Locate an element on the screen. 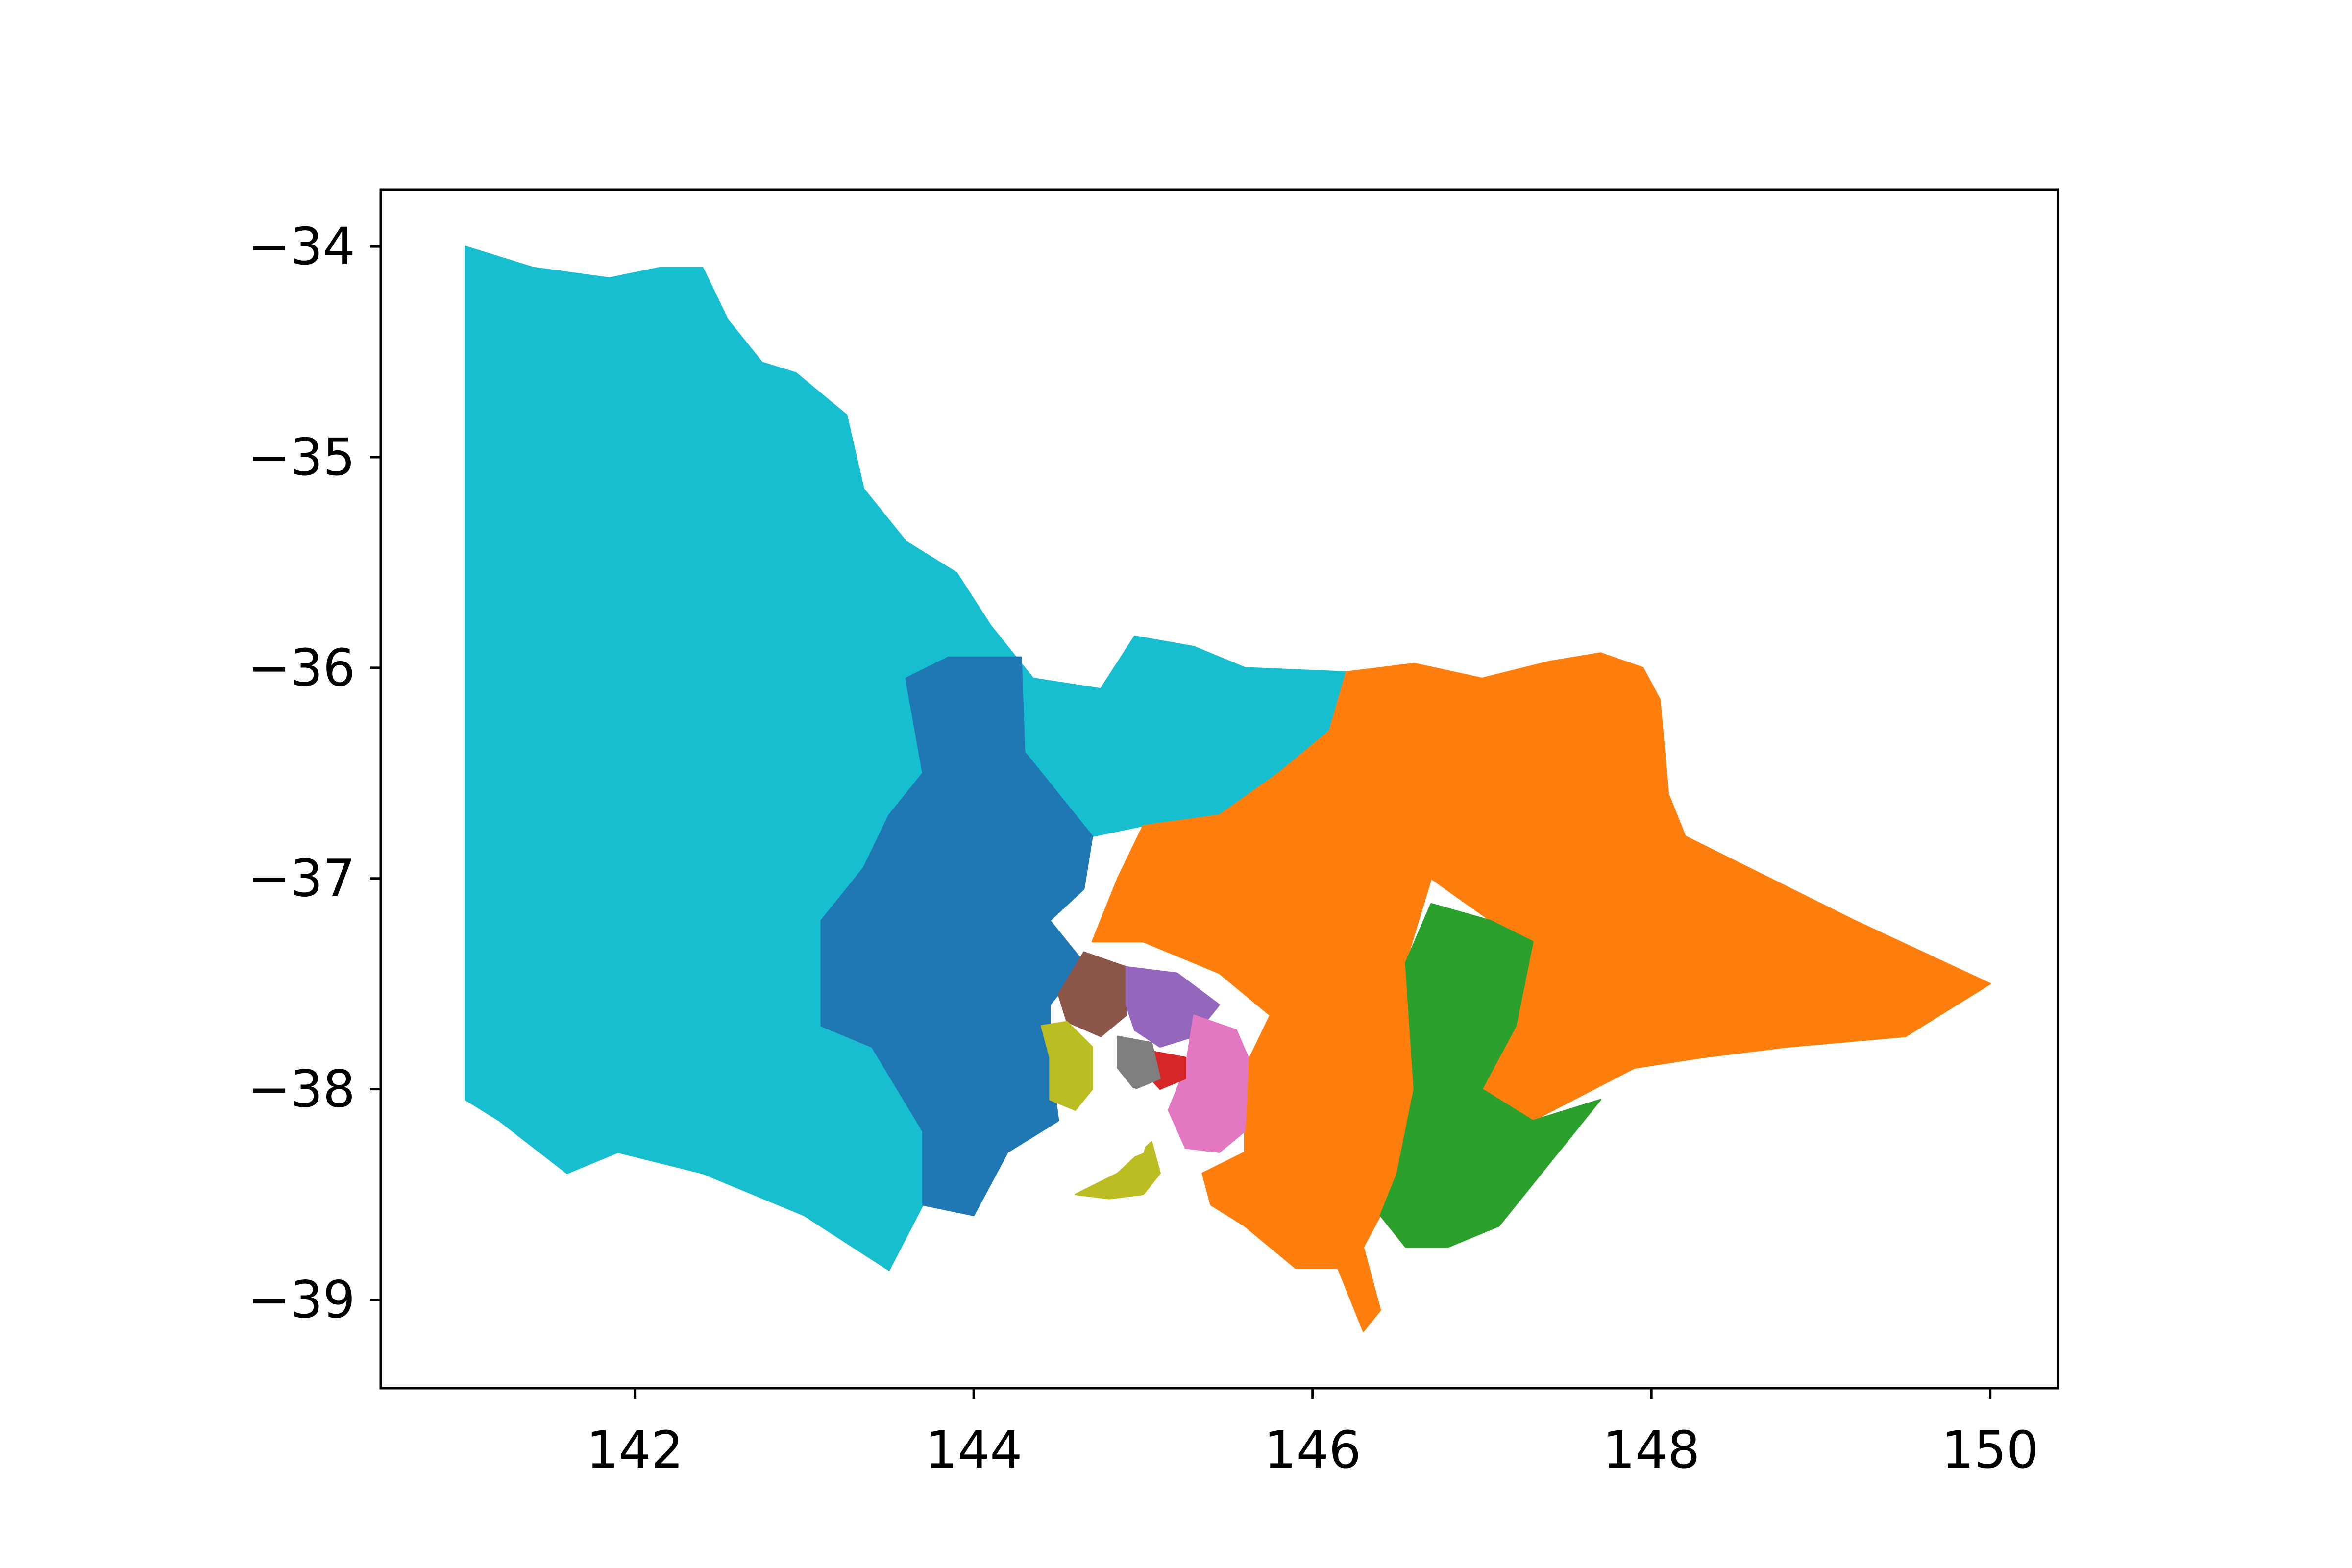 This screenshot has width=2352, height=1568. y-tick-label-minus35: −35 is located at coordinates (301, 457).